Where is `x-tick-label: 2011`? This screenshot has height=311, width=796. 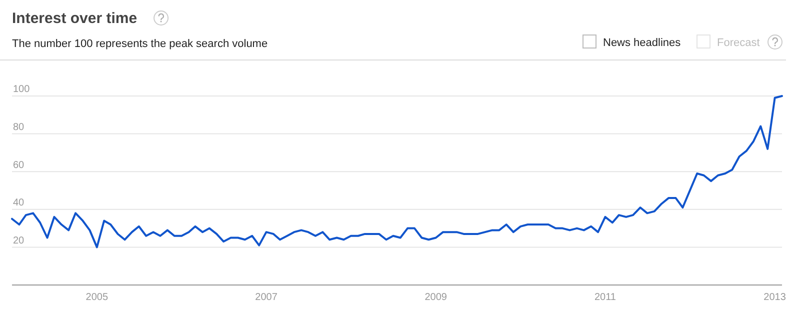 x-tick-label: 2011 is located at coordinates (605, 298).